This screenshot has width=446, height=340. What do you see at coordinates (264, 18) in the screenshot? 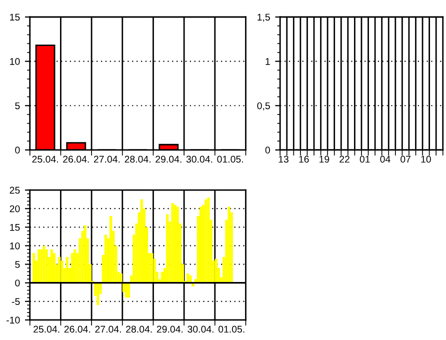
I see `y-tick-label: 1,5` at bounding box center [264, 18].